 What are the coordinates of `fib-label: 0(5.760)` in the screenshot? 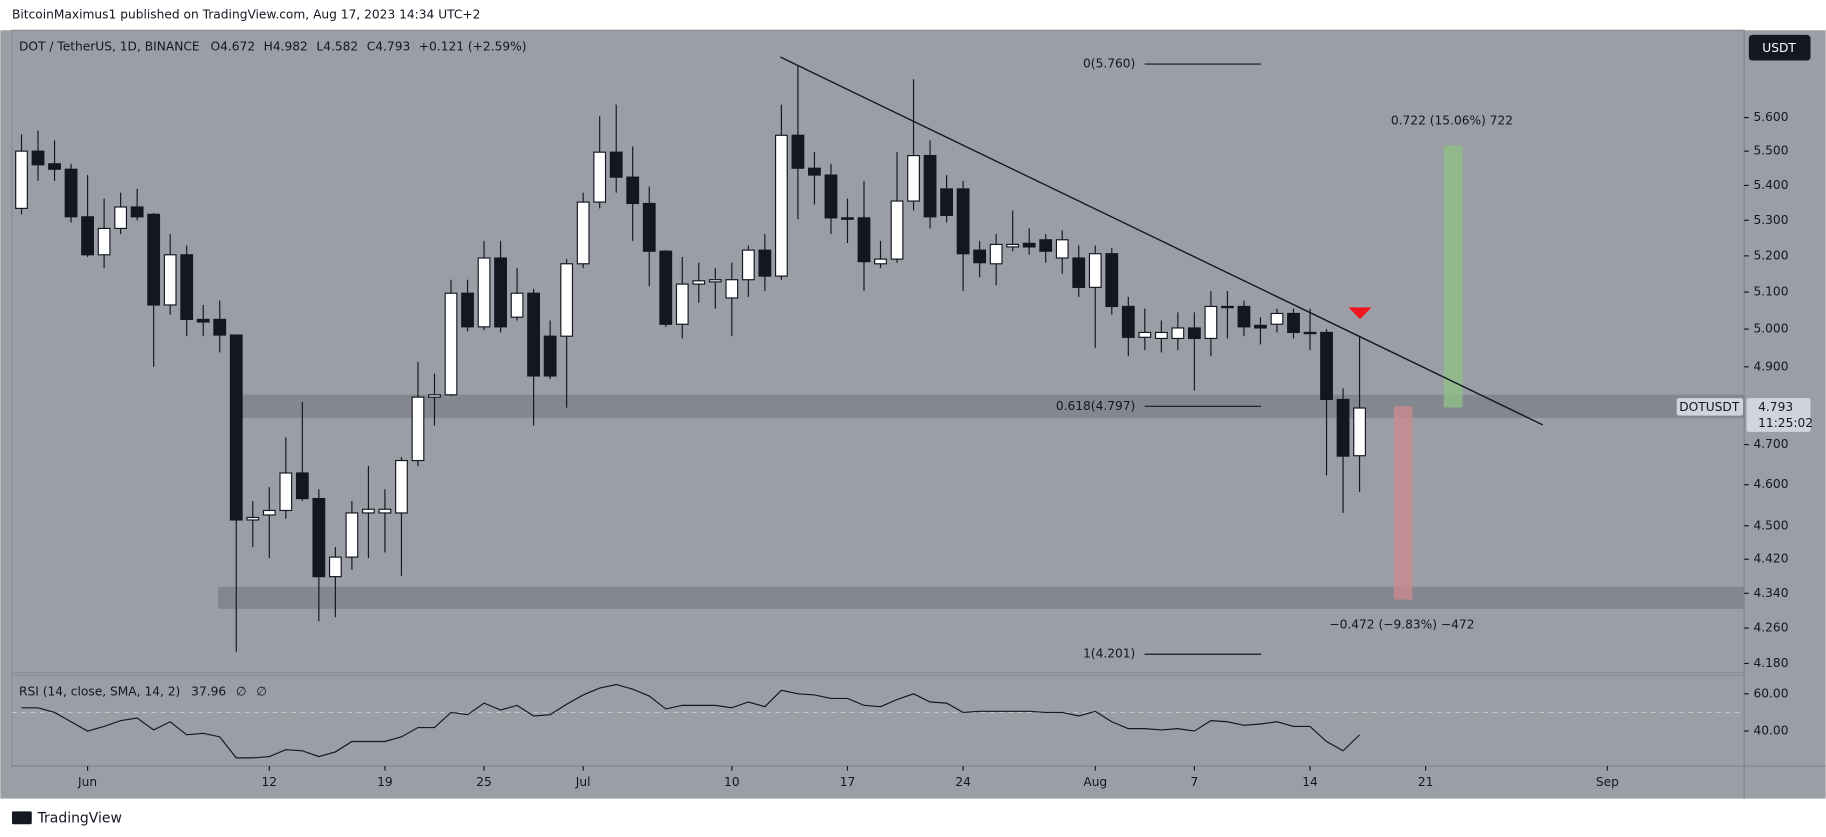 It's located at (1109, 64).